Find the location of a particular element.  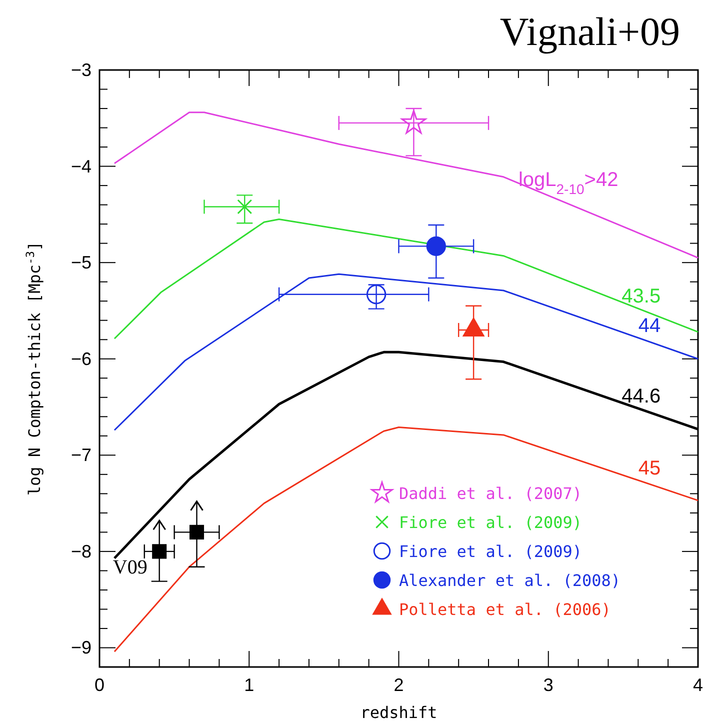

y-tick-label: −8 is located at coordinates (81, 551).